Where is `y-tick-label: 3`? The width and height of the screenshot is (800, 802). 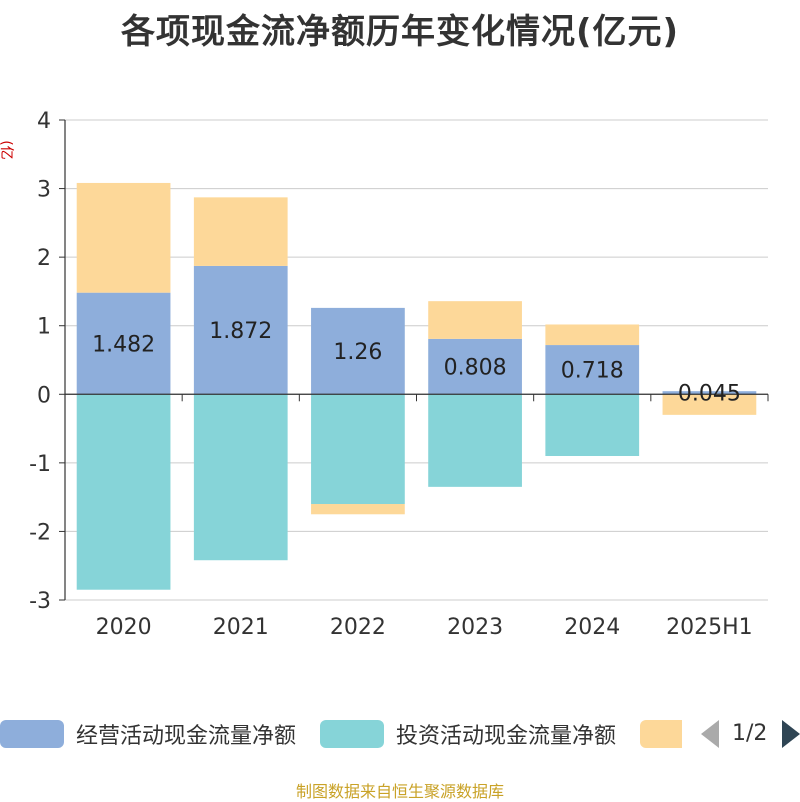 y-tick-label: 3 is located at coordinates (44, 190).